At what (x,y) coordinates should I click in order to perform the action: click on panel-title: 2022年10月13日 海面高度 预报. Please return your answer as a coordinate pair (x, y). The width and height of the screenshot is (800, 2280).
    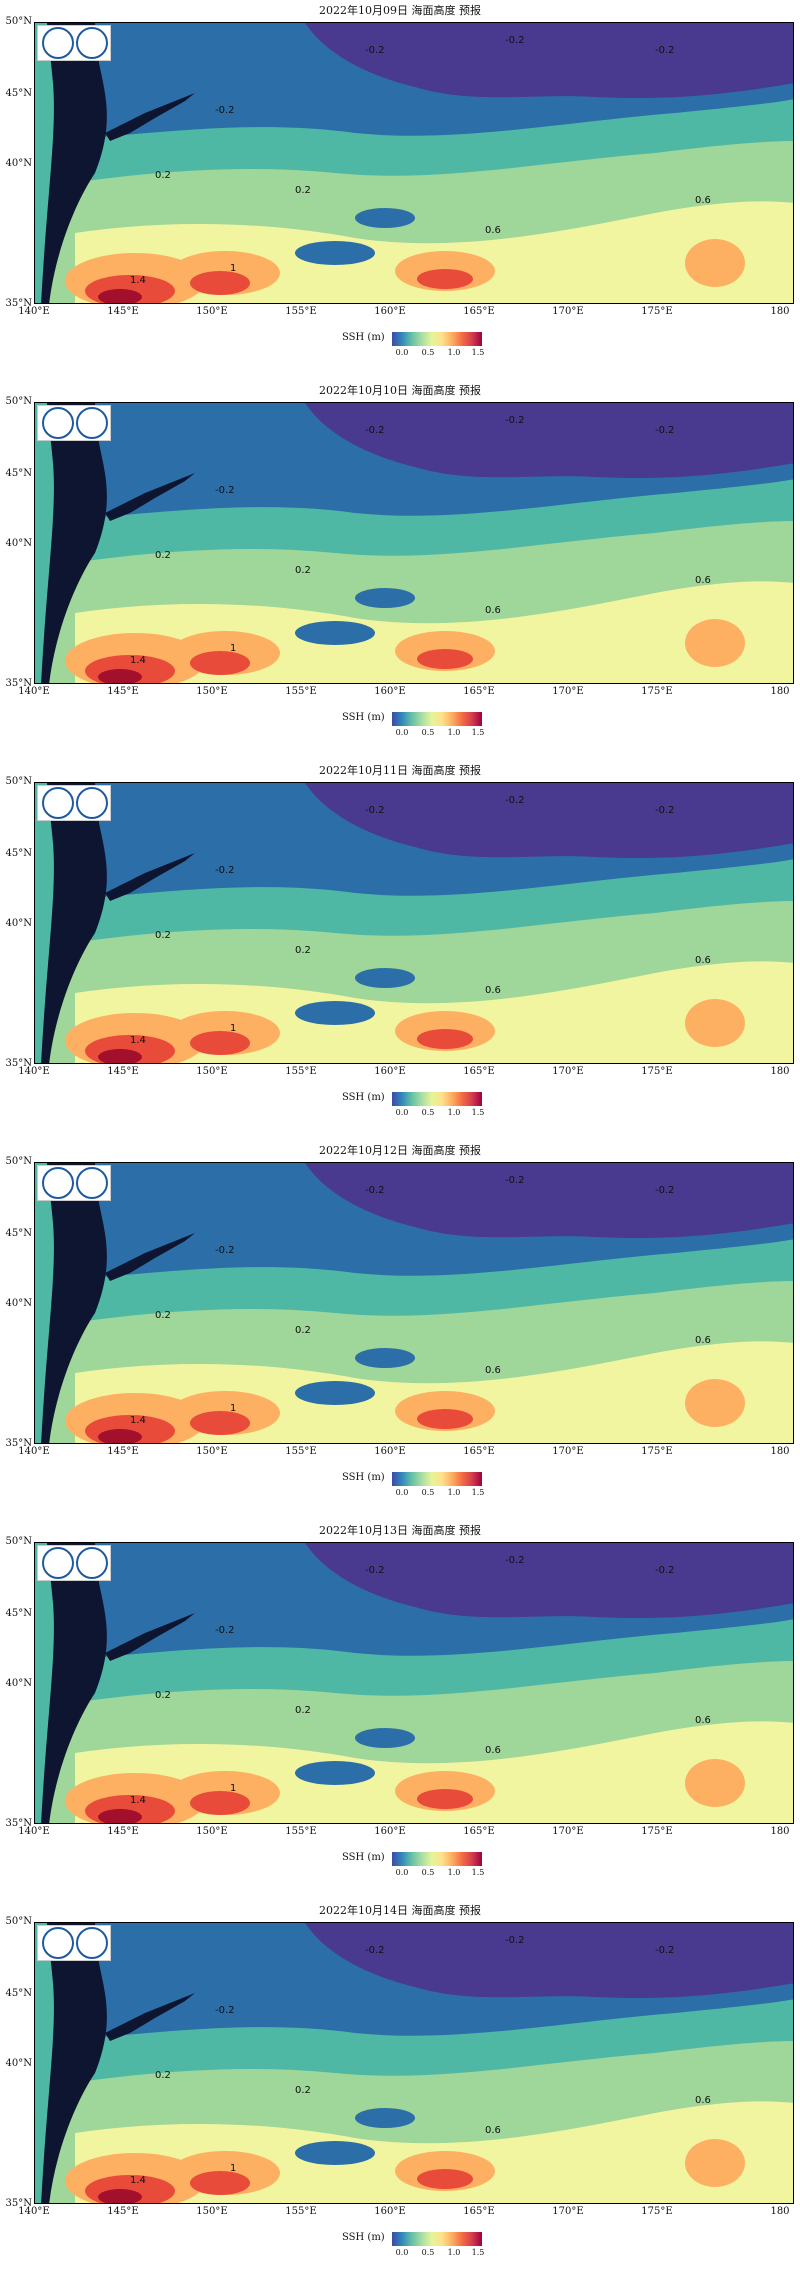
    Looking at the image, I should click on (400, 1530).